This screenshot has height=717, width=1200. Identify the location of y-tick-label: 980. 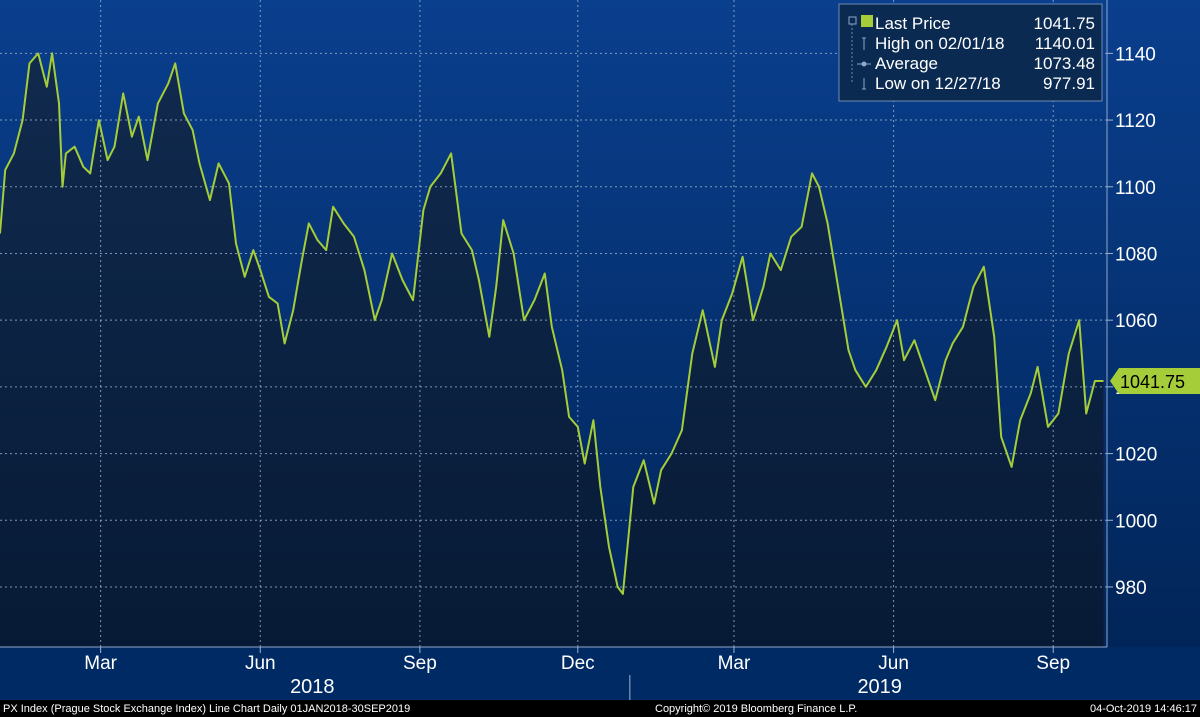
(1131, 588).